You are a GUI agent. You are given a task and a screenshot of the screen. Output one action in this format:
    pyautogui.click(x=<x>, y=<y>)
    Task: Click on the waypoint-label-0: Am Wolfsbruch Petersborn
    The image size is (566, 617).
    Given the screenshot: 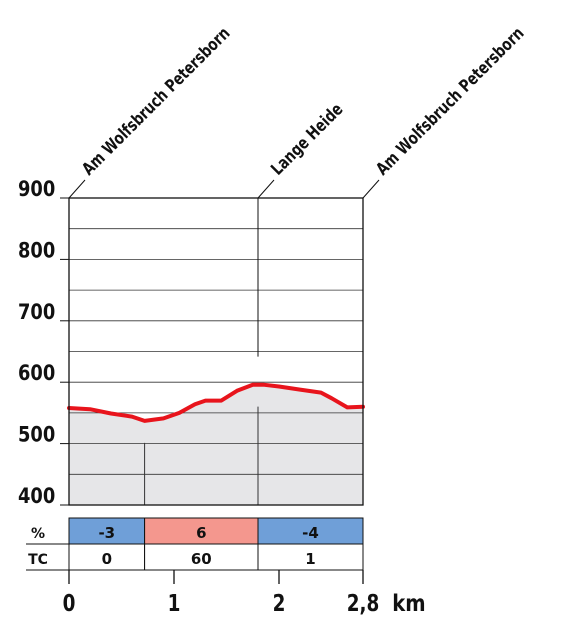 What is the action you would take?
    pyautogui.click(x=156, y=101)
    